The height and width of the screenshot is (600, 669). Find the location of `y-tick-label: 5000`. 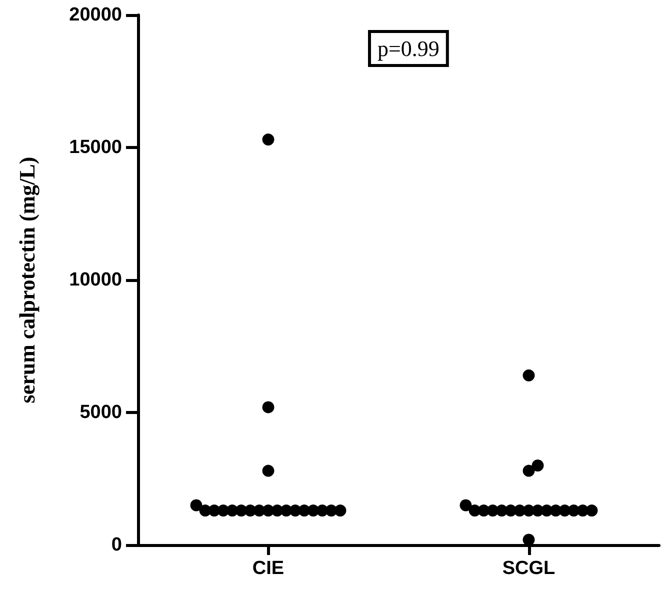

y-tick-label: 5000 is located at coordinates (101, 412).